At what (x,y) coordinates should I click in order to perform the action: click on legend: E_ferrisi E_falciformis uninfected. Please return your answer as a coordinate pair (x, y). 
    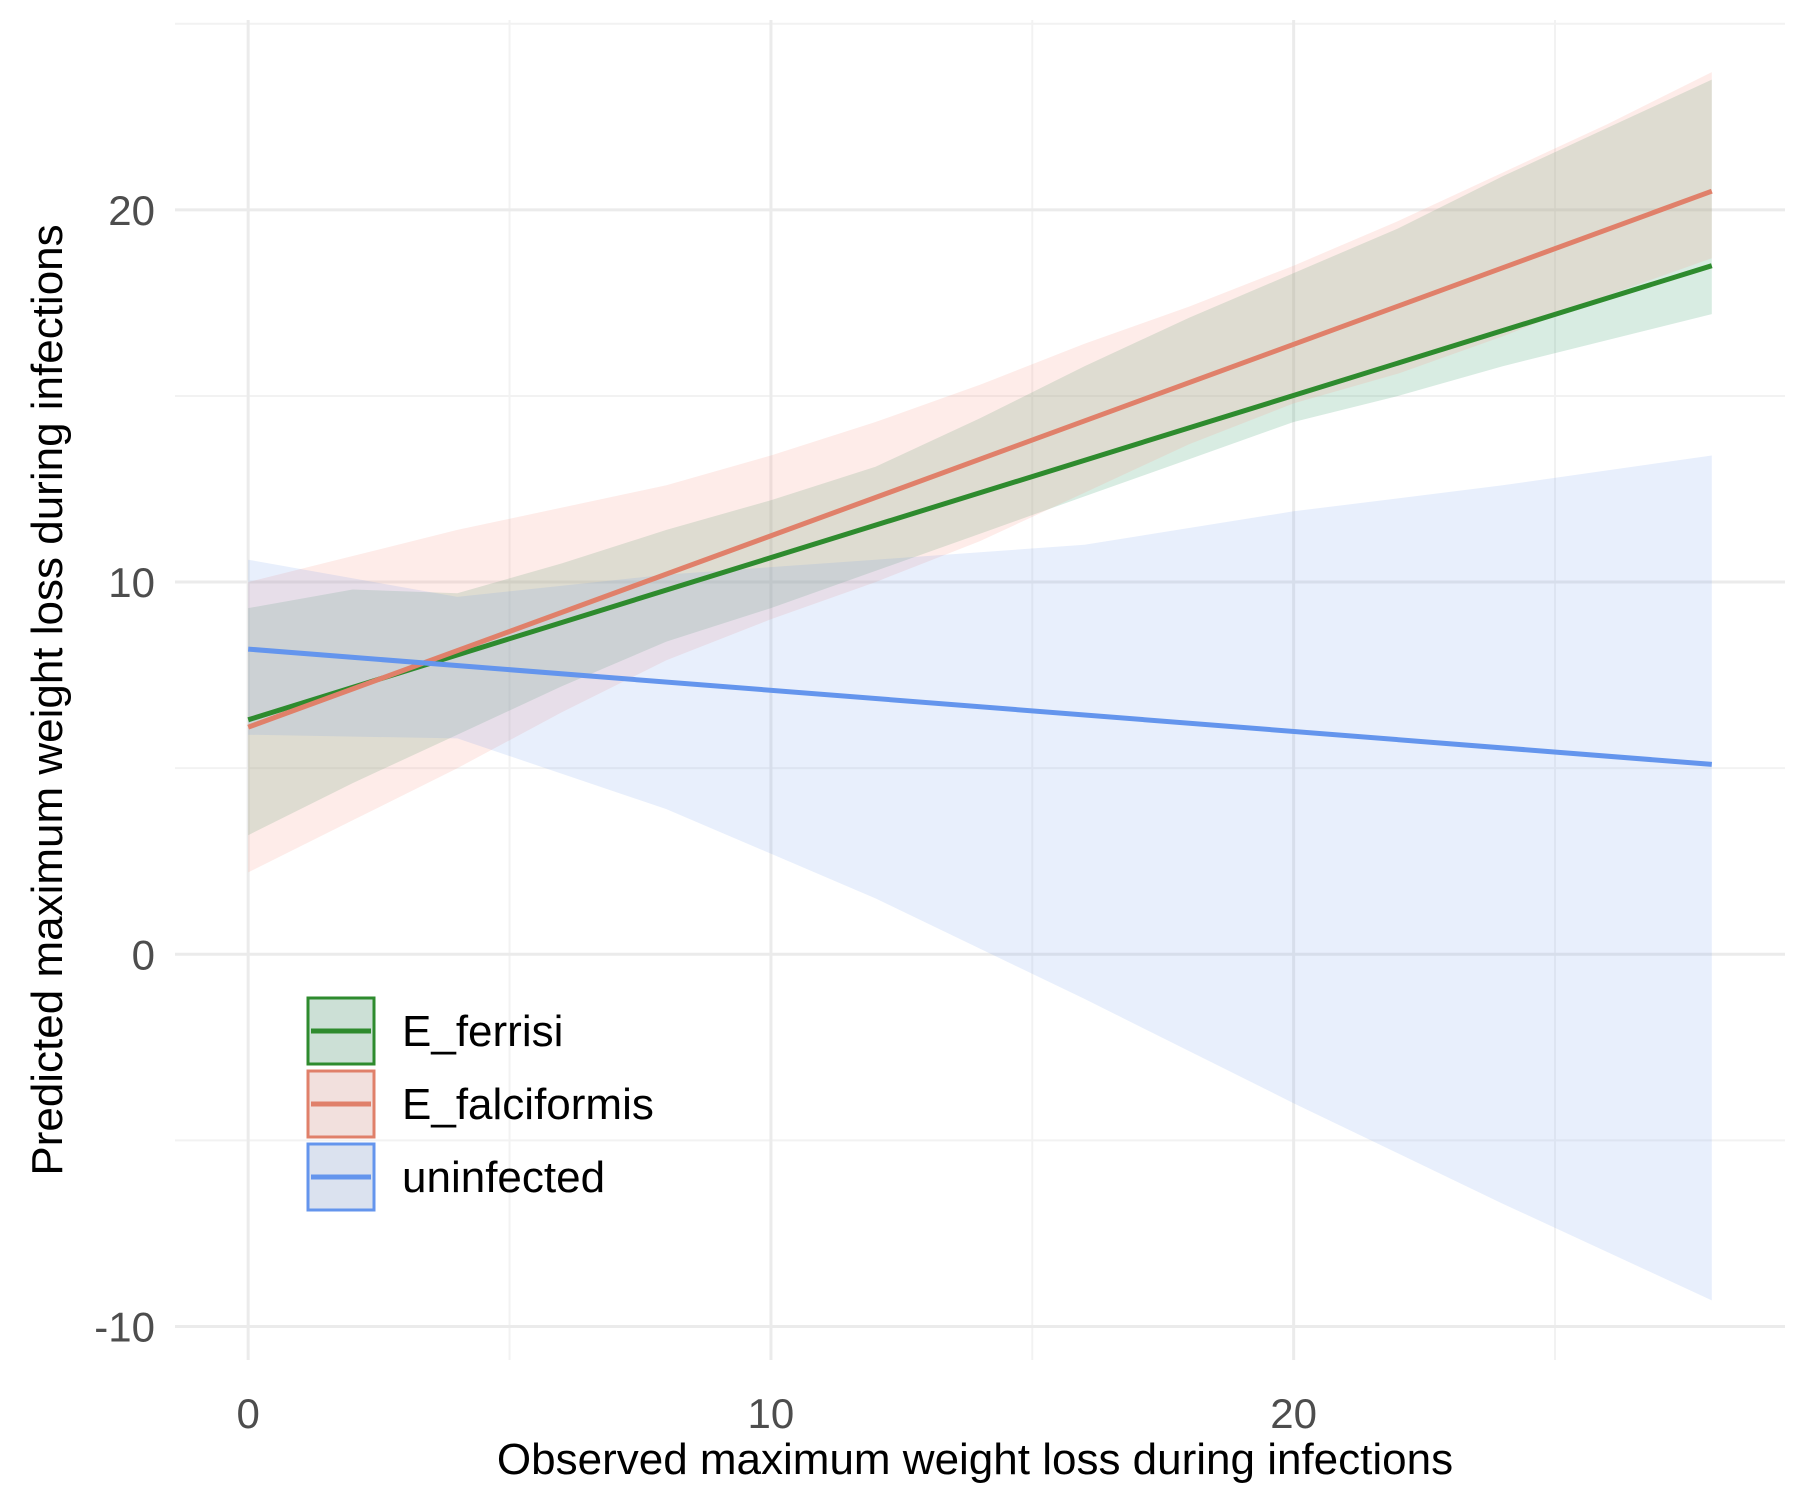
    Looking at the image, I should click on (480, 1104).